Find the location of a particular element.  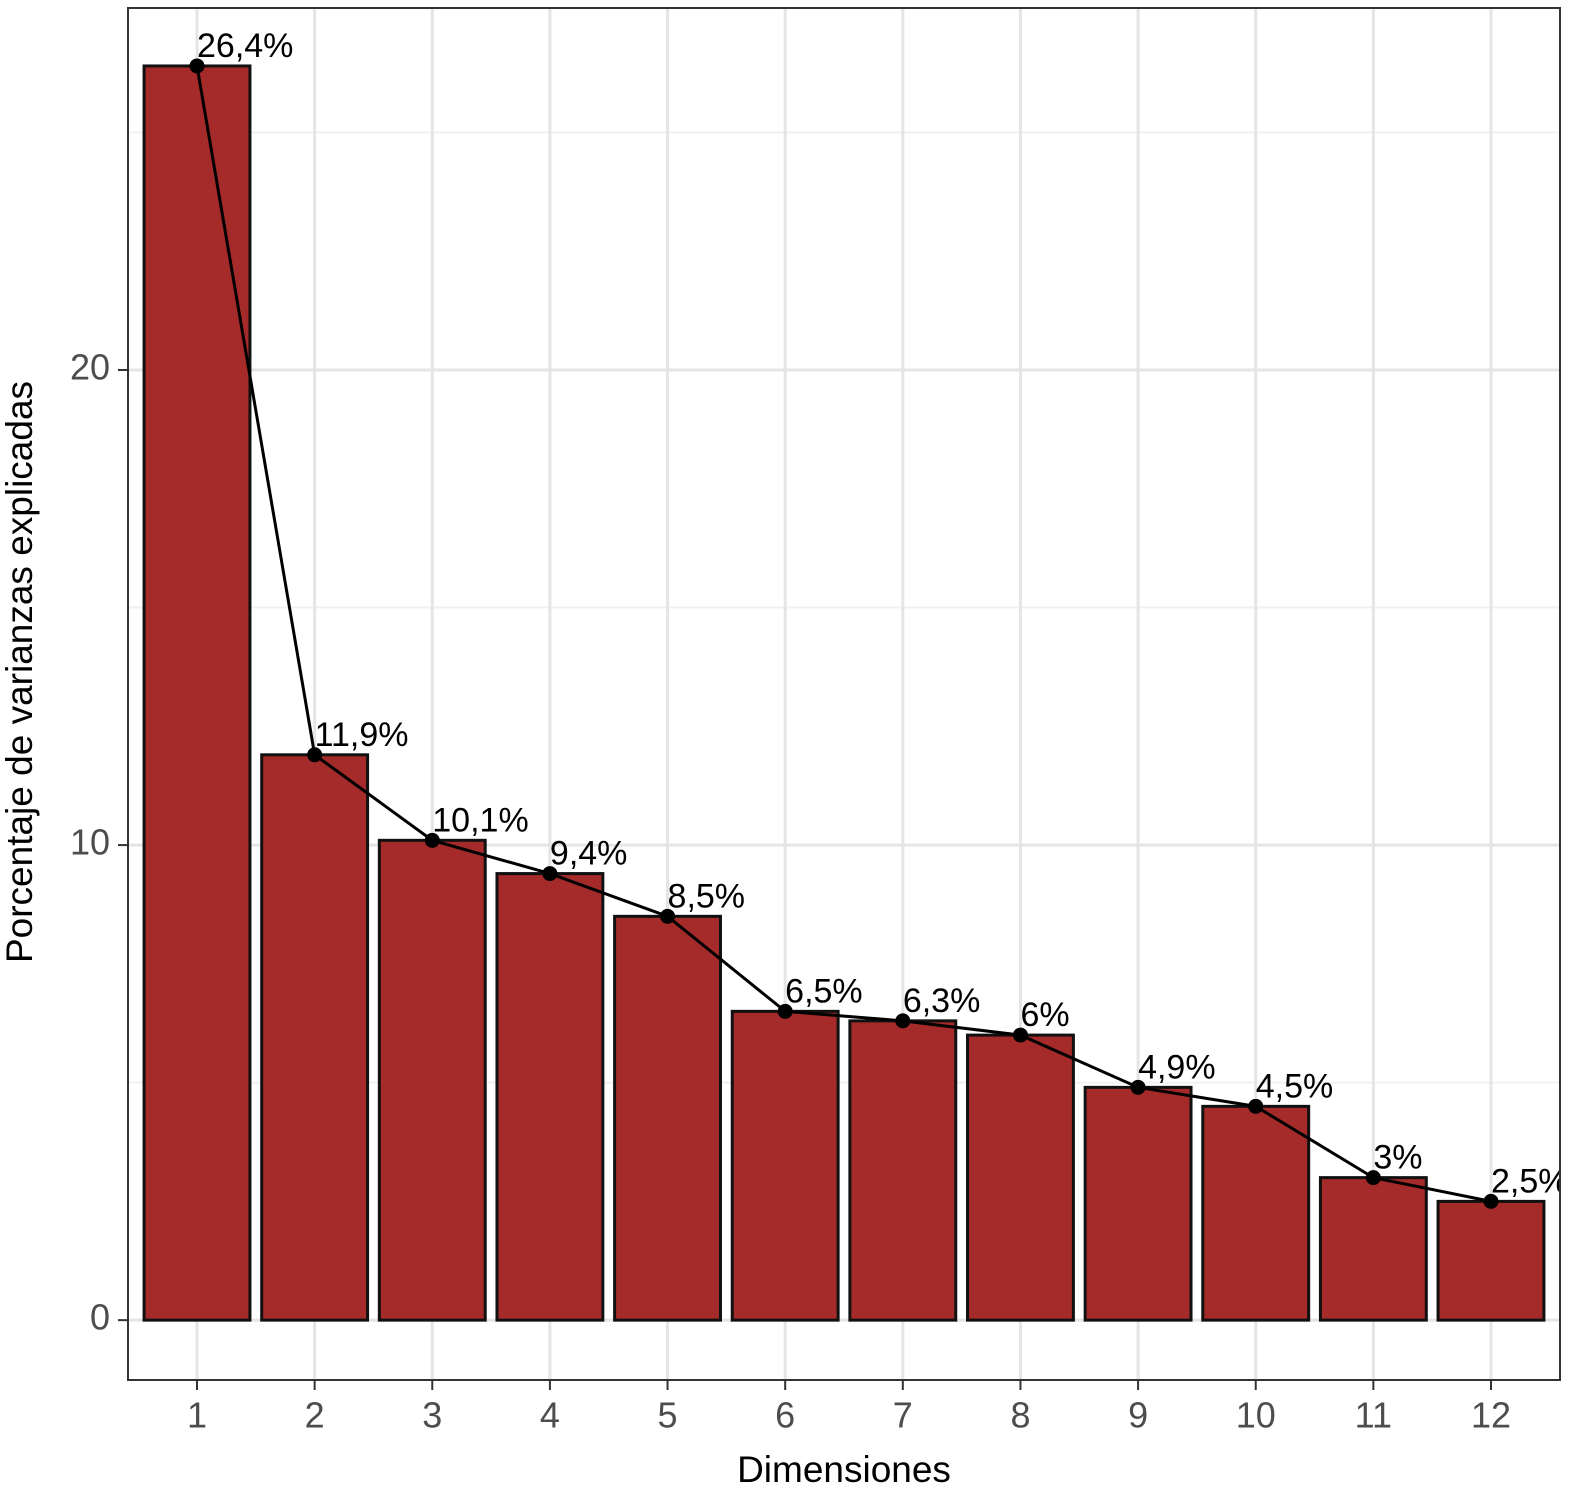

value-label: 6% is located at coordinates (1044, 1015).